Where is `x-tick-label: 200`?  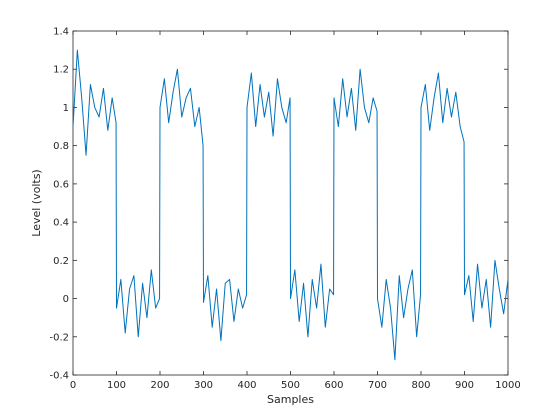 x-tick-label: 200 is located at coordinates (159, 385).